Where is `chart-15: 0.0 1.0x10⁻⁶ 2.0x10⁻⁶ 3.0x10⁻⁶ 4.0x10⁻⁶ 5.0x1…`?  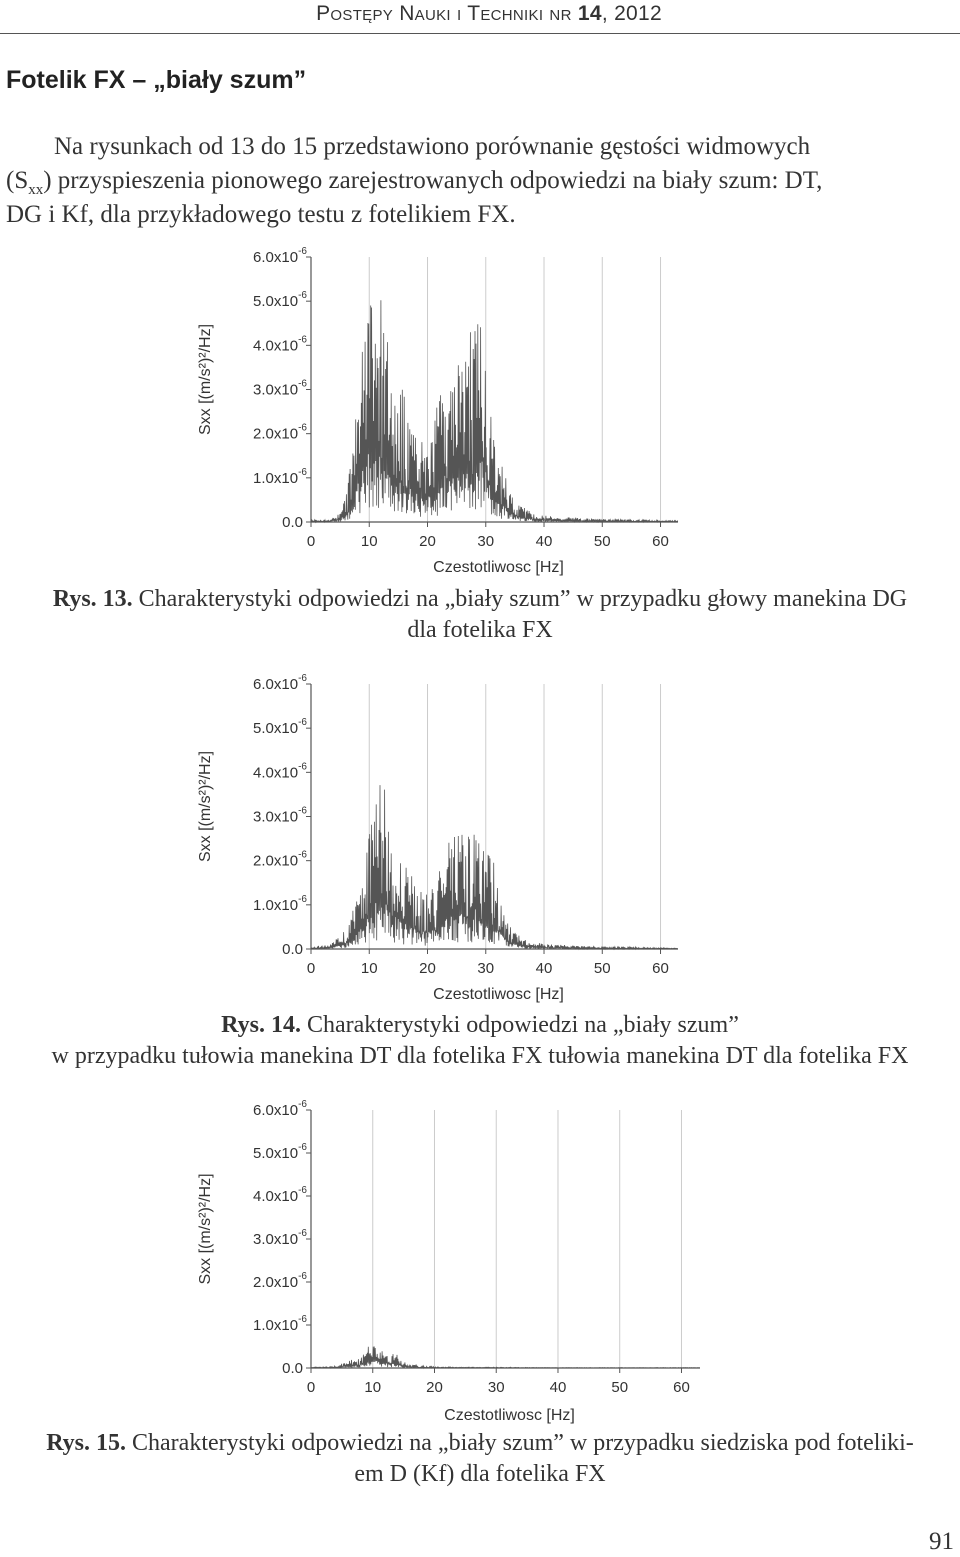 chart-15: 0.0 1.0x10⁻⁶ 2.0x10⁻⁶ 3.0x10⁻⁶ 4.0x10⁻⁶ 5.0x1… is located at coordinates (448, 1261).